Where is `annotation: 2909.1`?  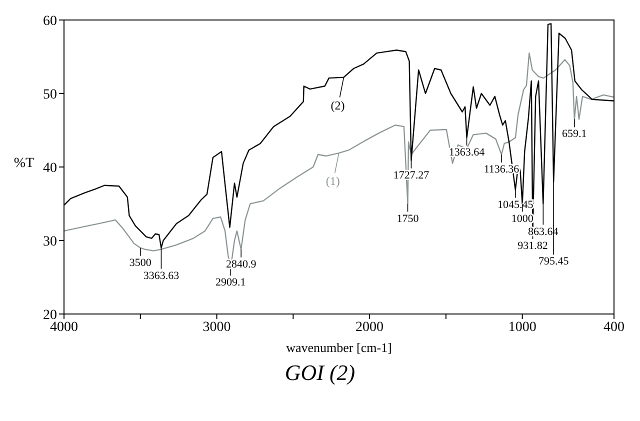
annotation: 2909.1 is located at coordinates (231, 282).